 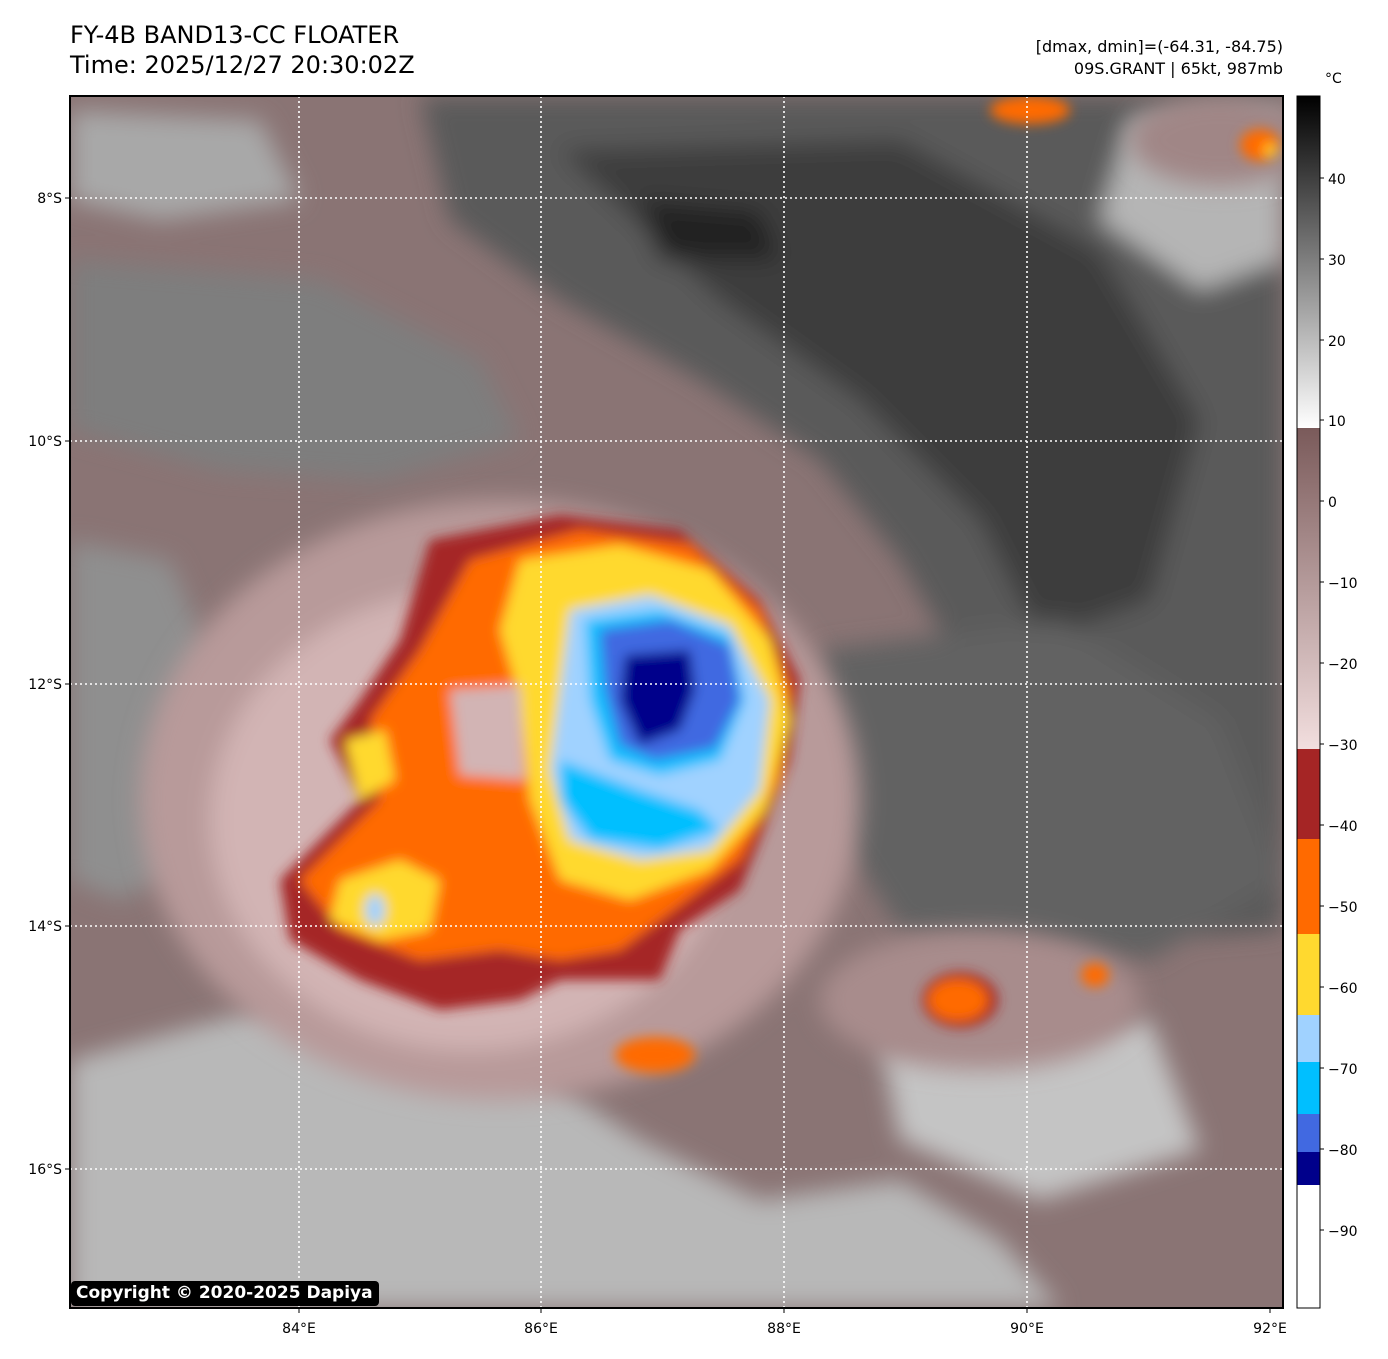 I want to click on dmax-dmin-readout: [dmax, dmin]=(-64.31, -84.75), so click(x=1159, y=46).